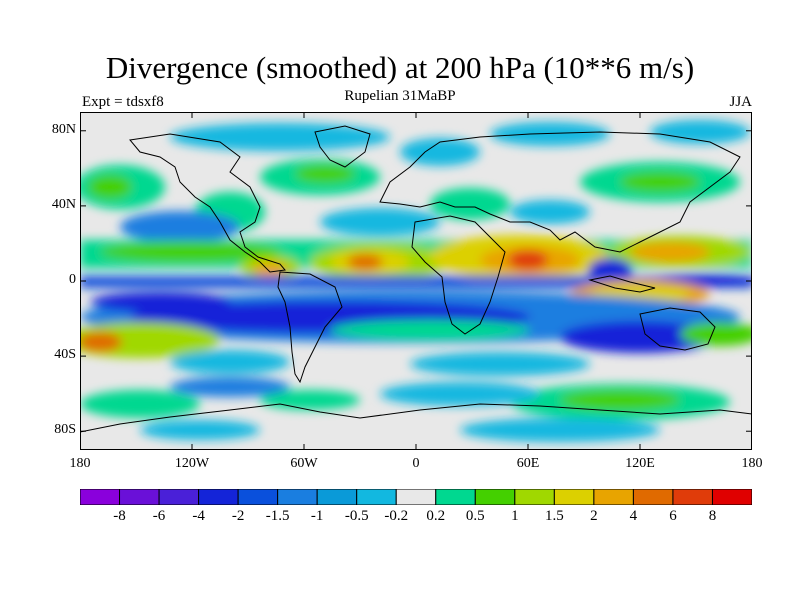 The height and width of the screenshot is (600, 800). Describe the element at coordinates (159, 516) in the screenshot. I see `colorbar-label: -6` at that location.